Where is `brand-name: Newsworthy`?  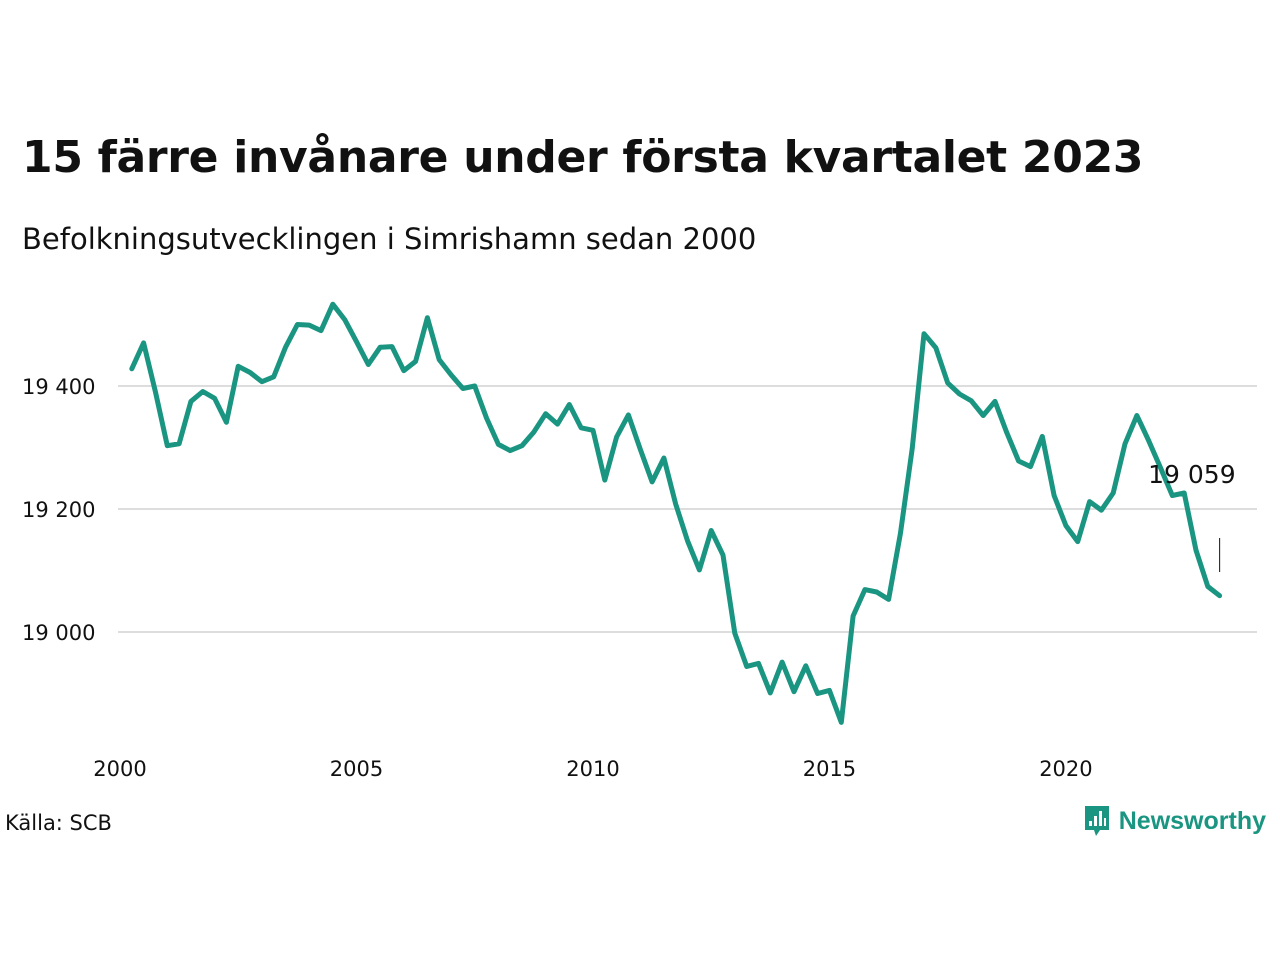
brand-name: Newsworthy is located at coordinates (1192, 820).